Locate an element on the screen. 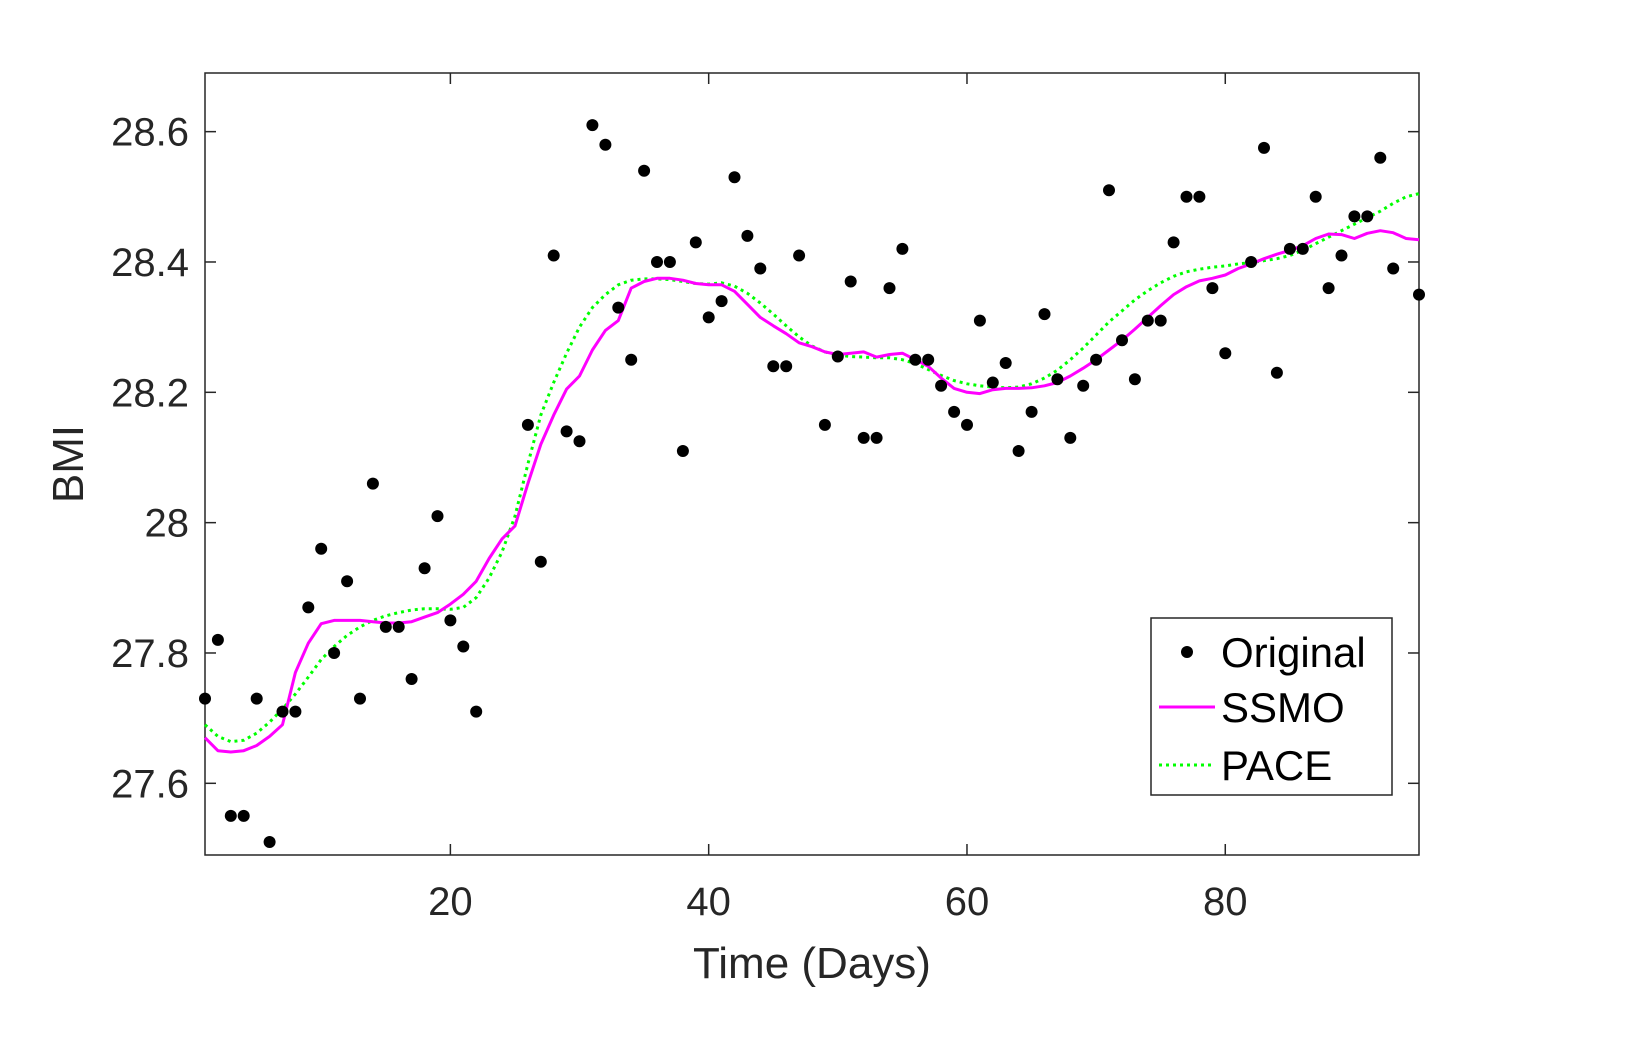 Image resolution: width=1650 pixels, height=1042 pixels. x-tick-label: 80 is located at coordinates (1225, 902).